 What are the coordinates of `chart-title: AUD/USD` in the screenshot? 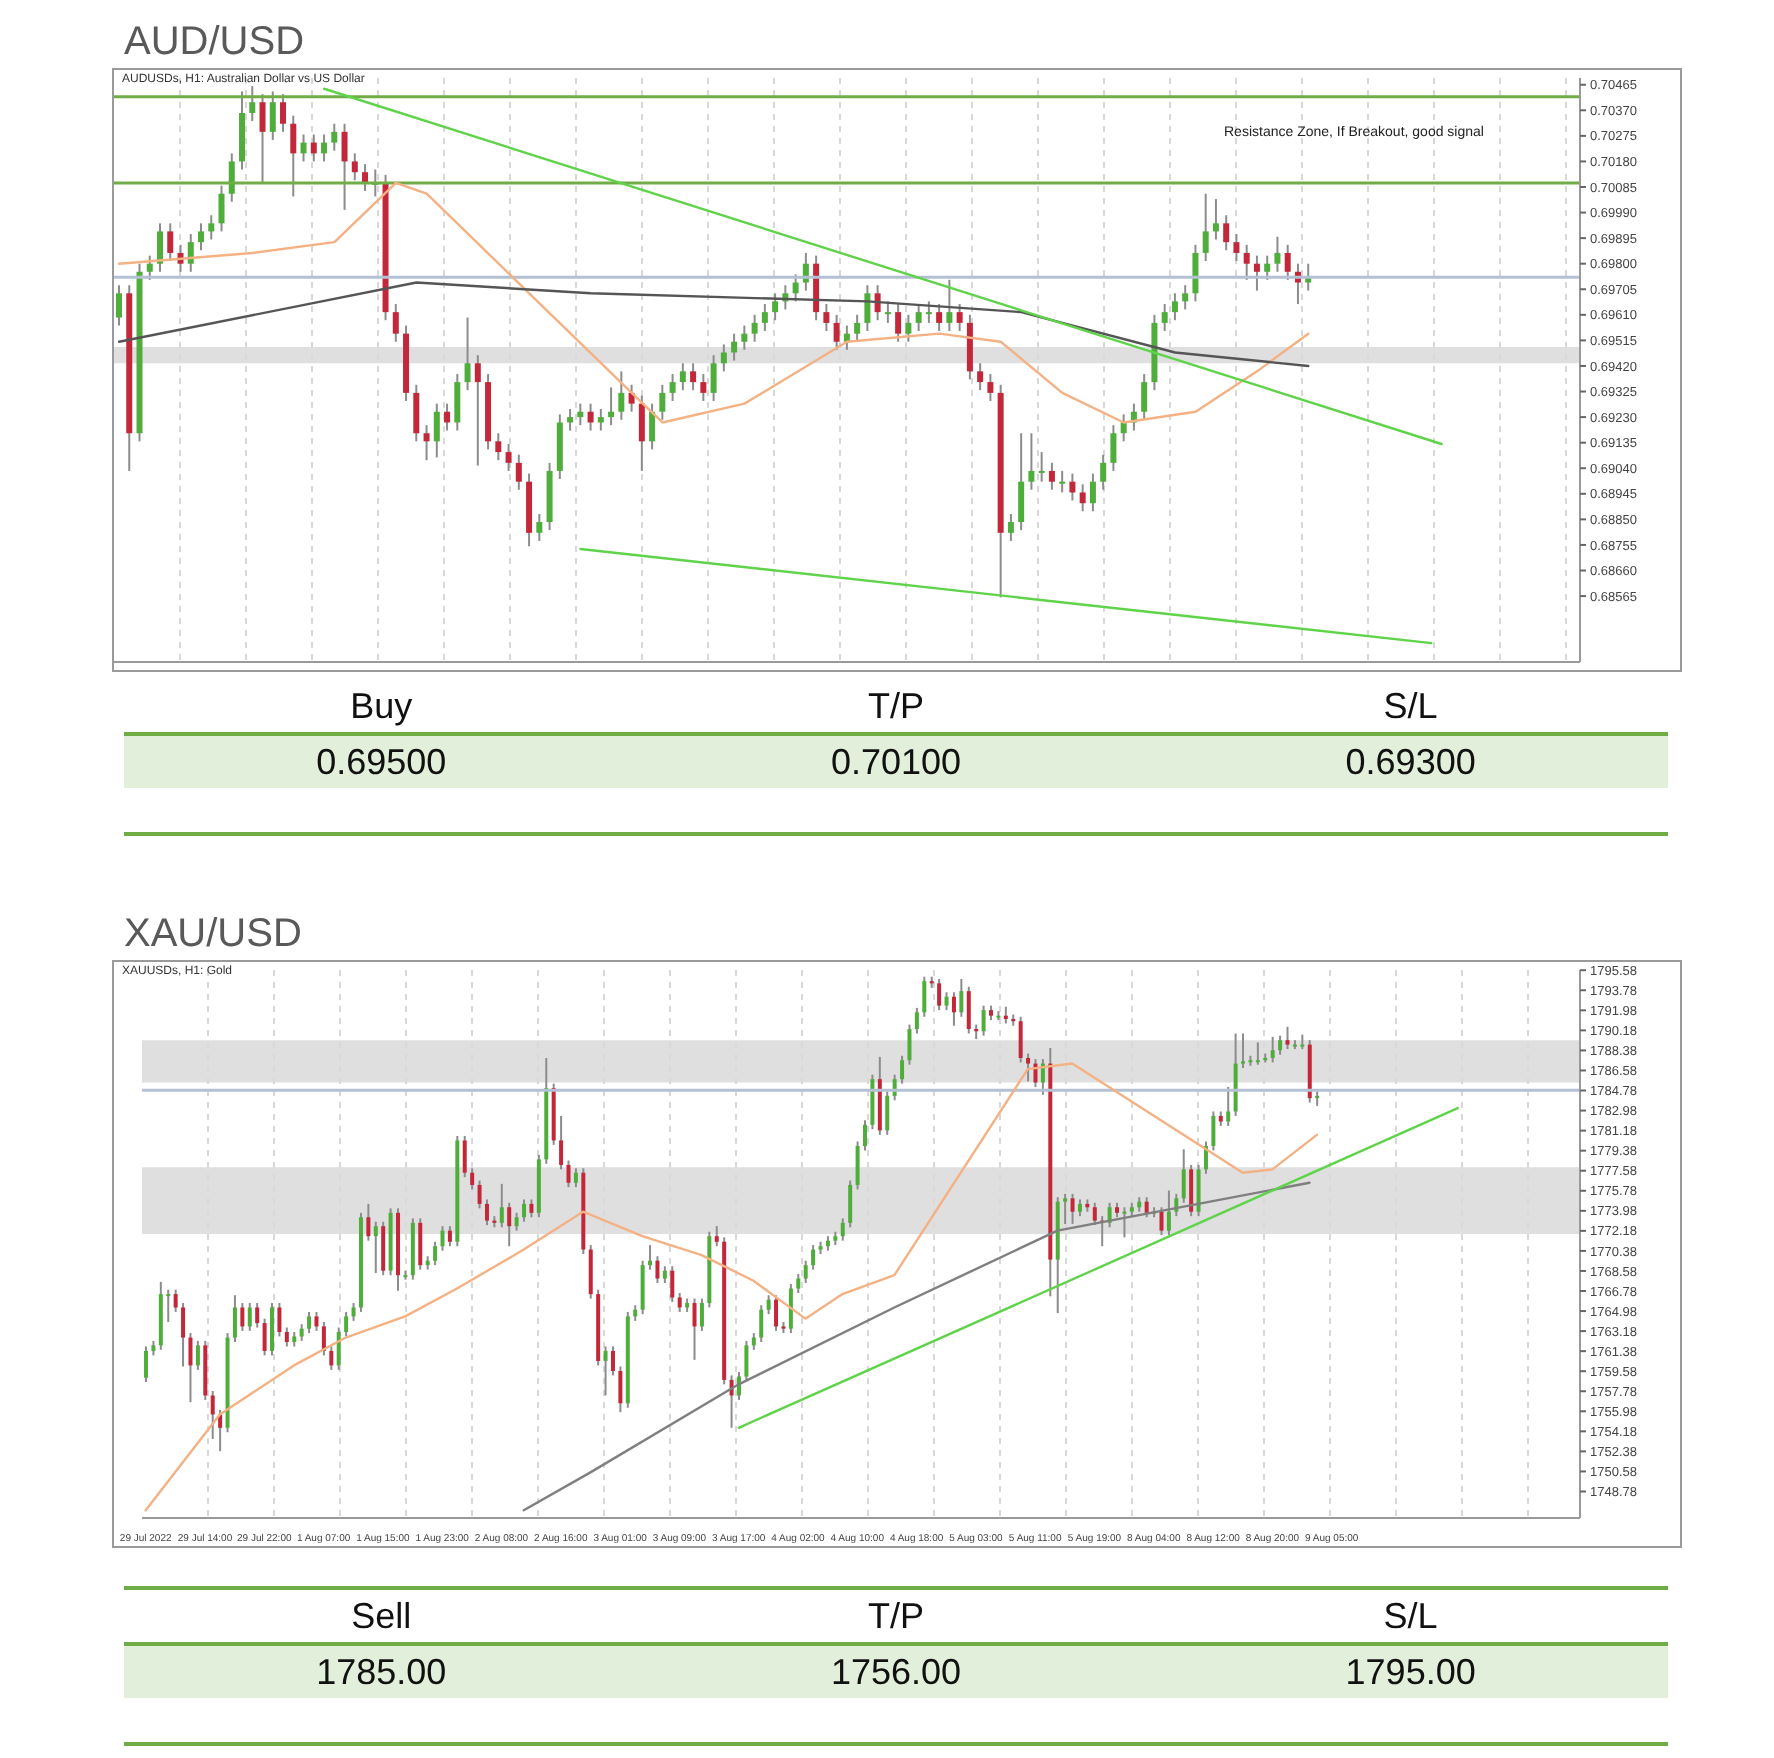 It's located at (215, 43).